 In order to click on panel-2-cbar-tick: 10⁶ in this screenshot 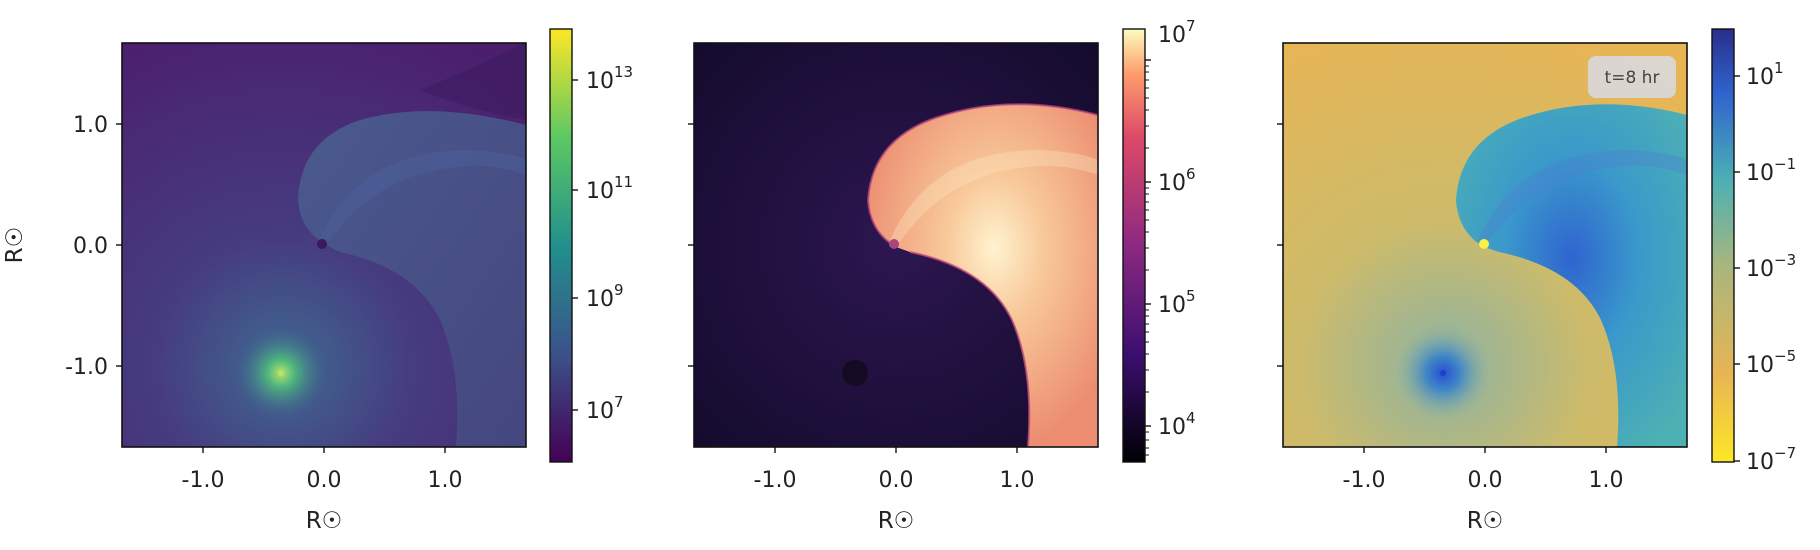, I will do `click(1177, 180)`.